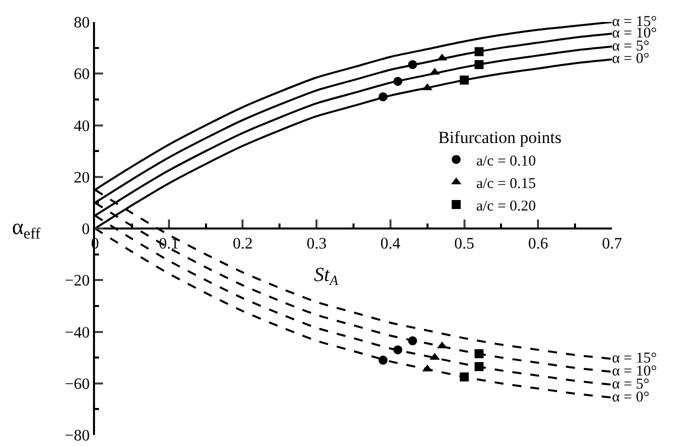 The height and width of the screenshot is (447, 687). Describe the element at coordinates (82, 177) in the screenshot. I see `y-tick-label: 20` at that location.